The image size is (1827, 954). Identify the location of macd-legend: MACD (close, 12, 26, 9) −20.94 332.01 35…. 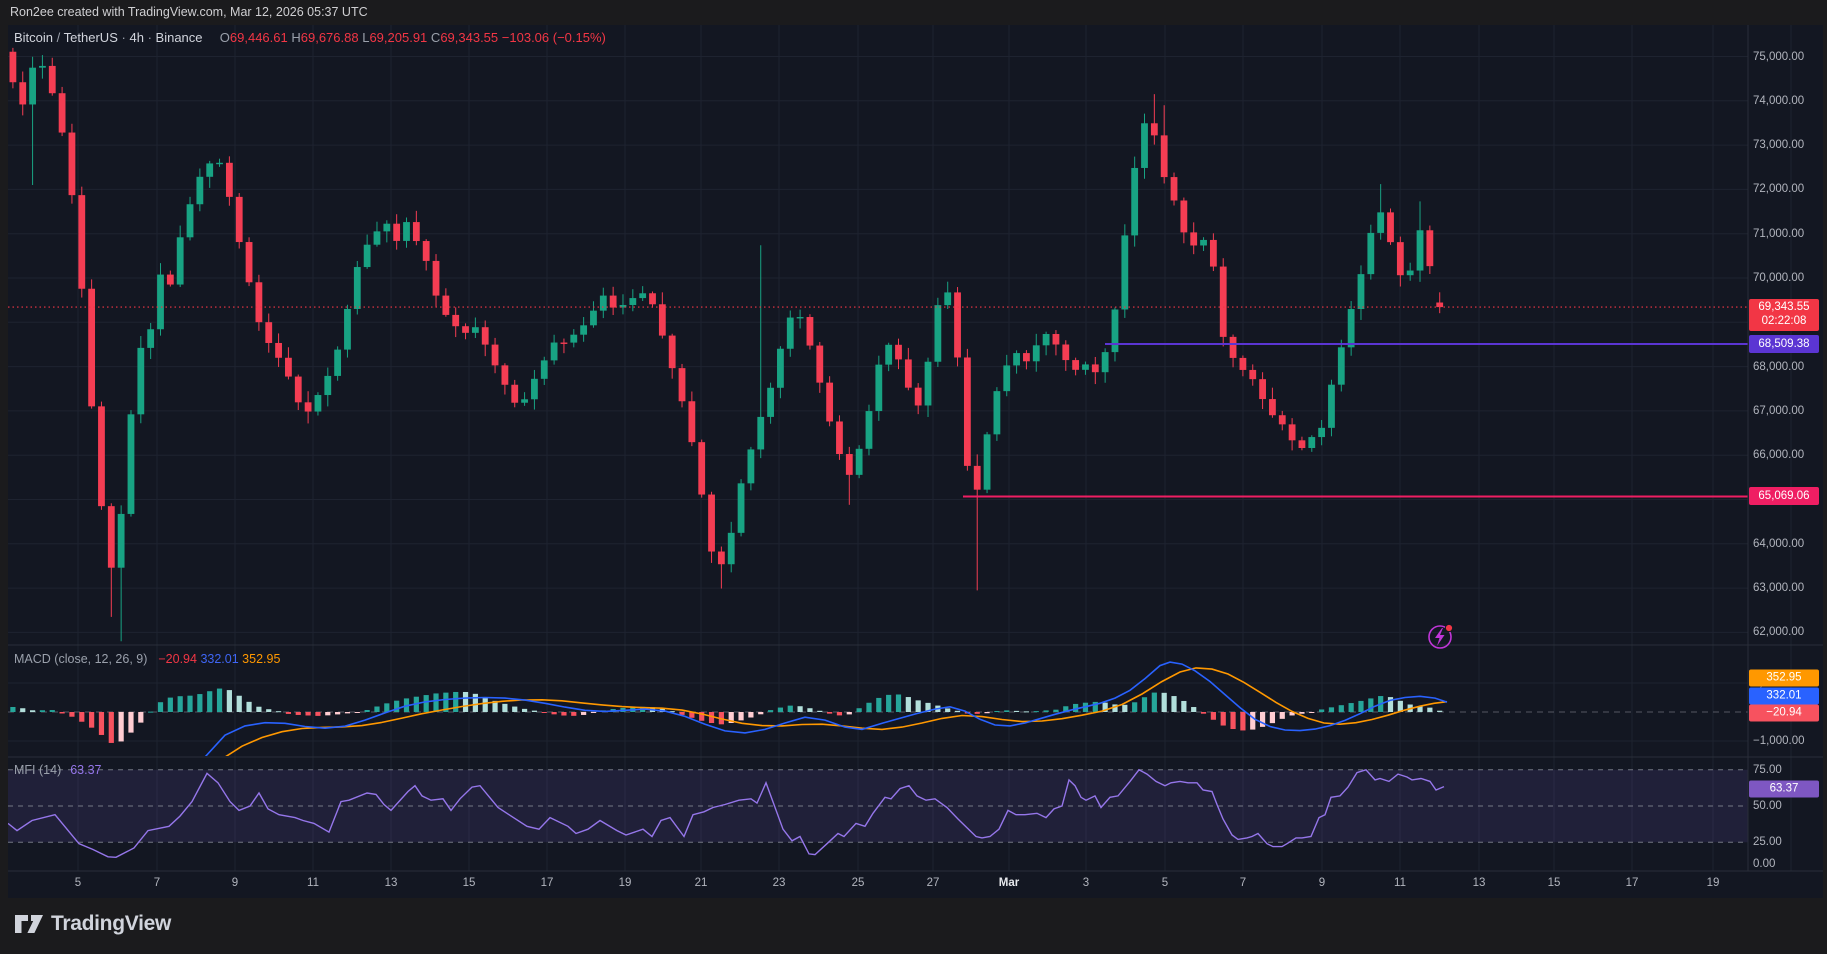
(147, 659).